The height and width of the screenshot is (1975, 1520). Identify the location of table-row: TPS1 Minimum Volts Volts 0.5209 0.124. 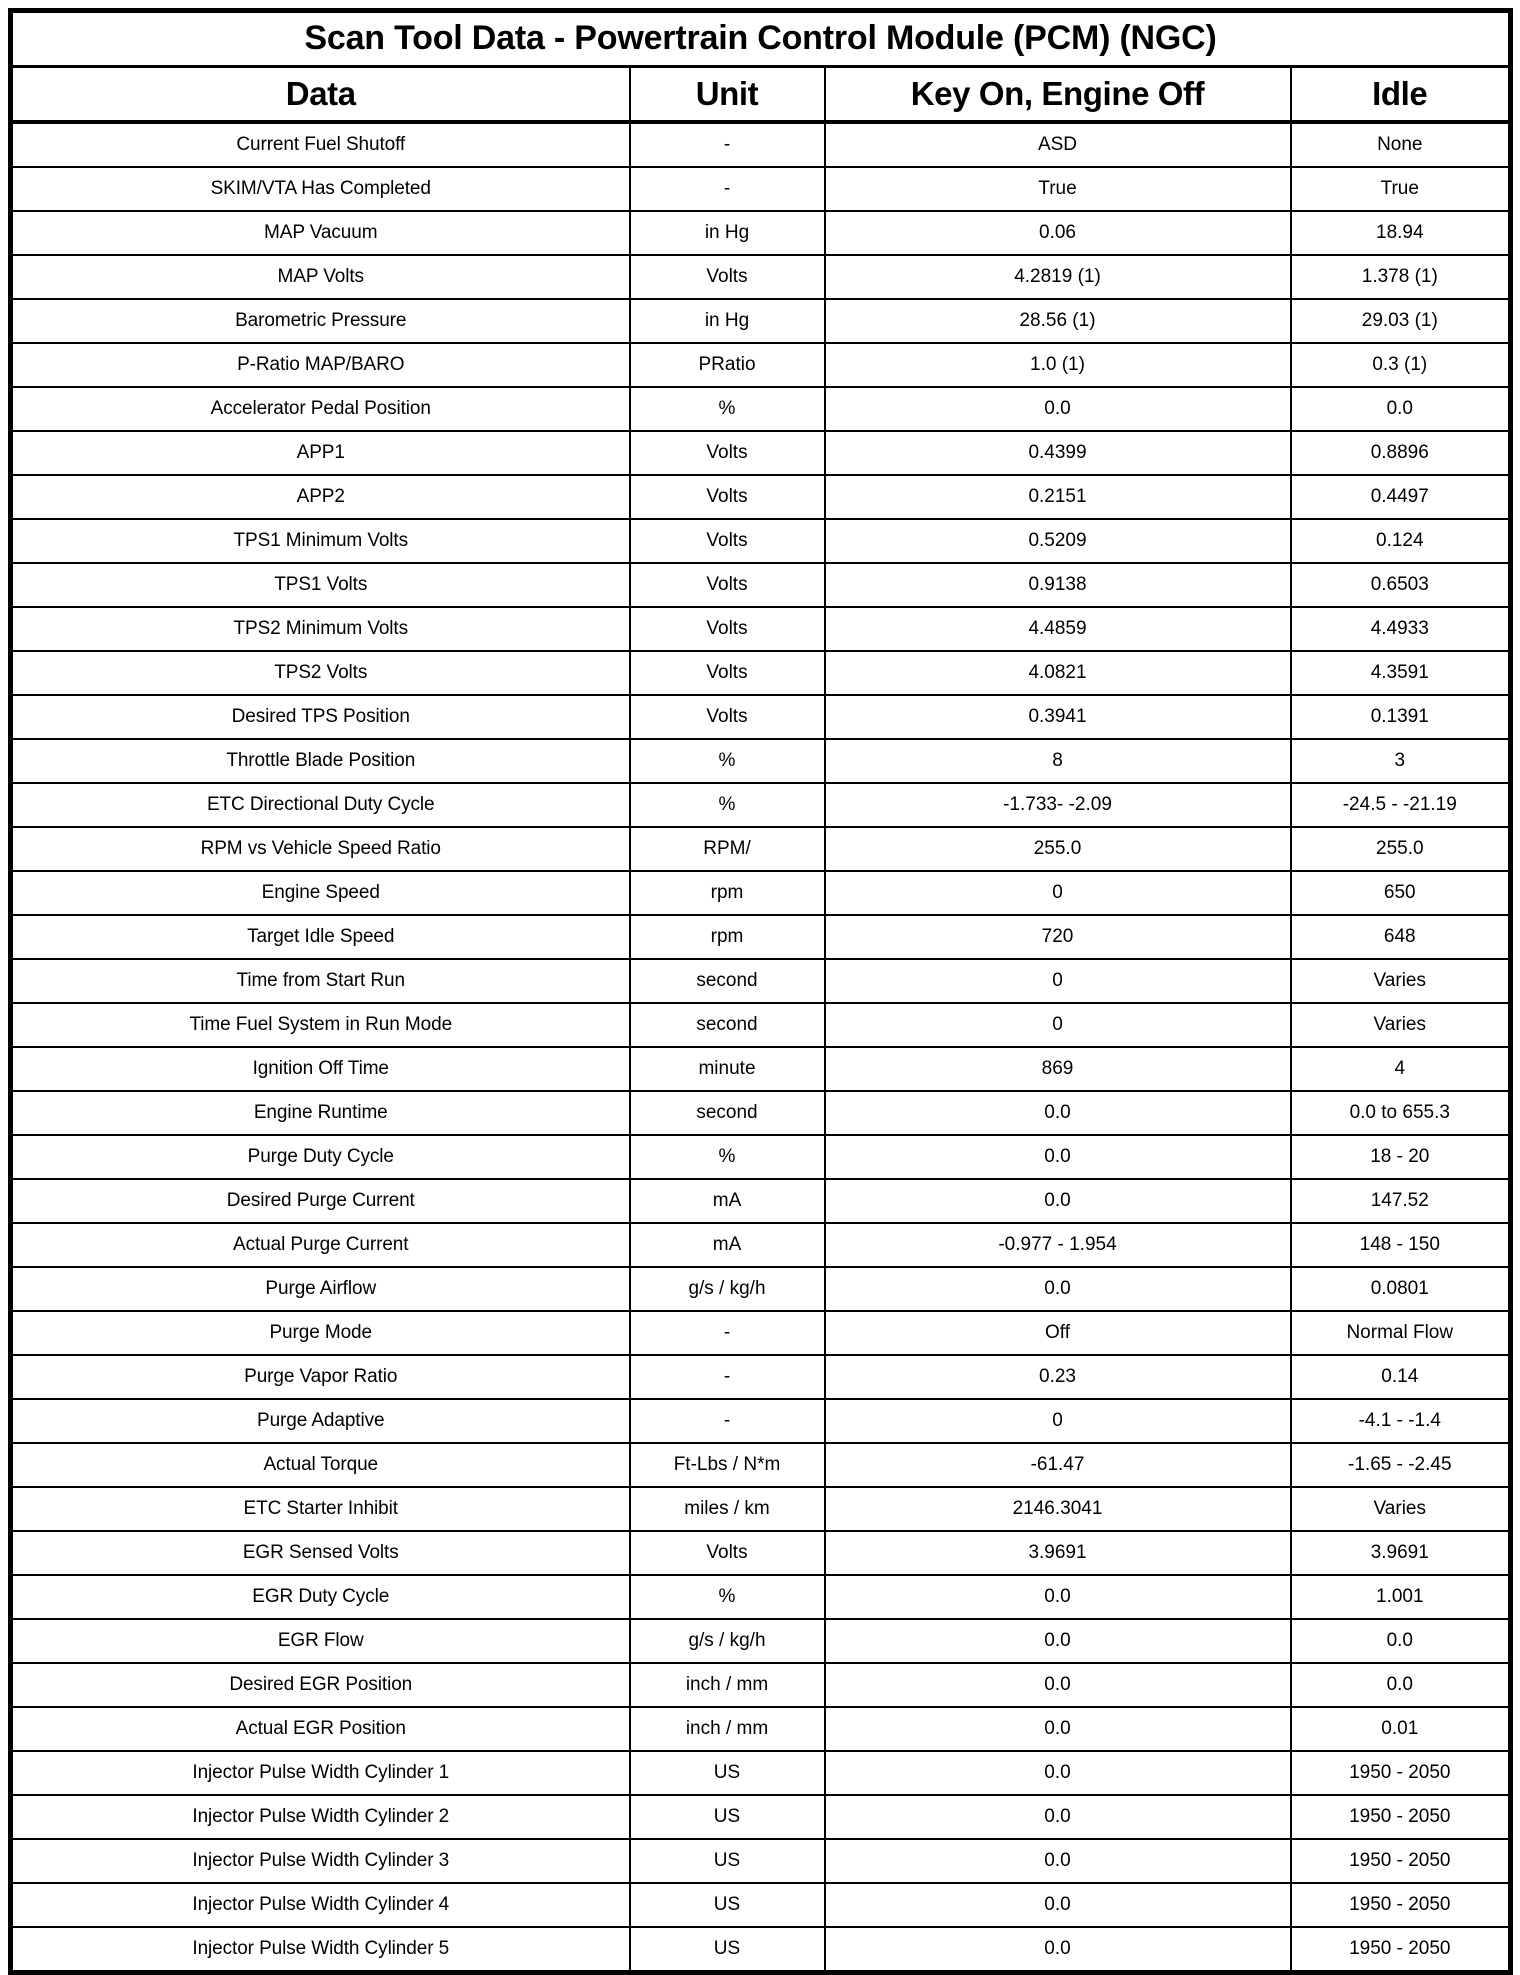
(760, 541).